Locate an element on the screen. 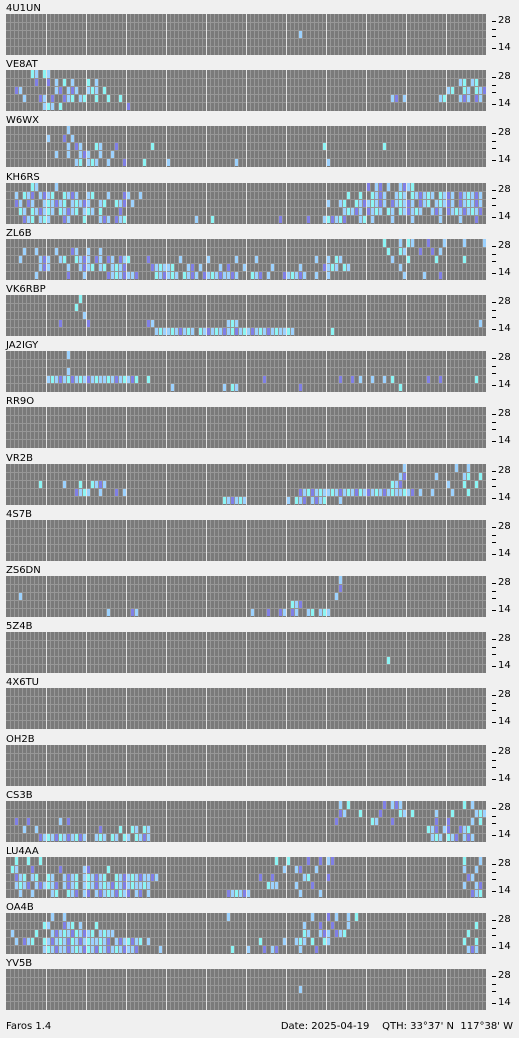 The width and height of the screenshot is (519, 1038). band-label-bottom: 14 is located at coordinates (504, 385).